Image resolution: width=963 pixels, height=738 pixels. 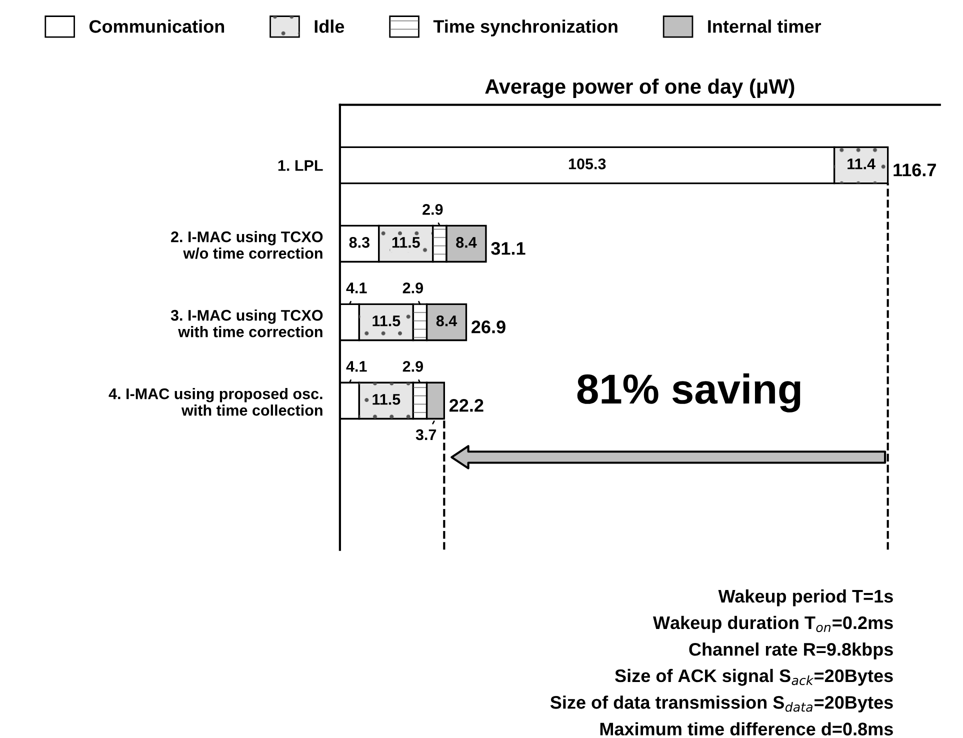 I want to click on total-label: 26.9, so click(x=489, y=327).